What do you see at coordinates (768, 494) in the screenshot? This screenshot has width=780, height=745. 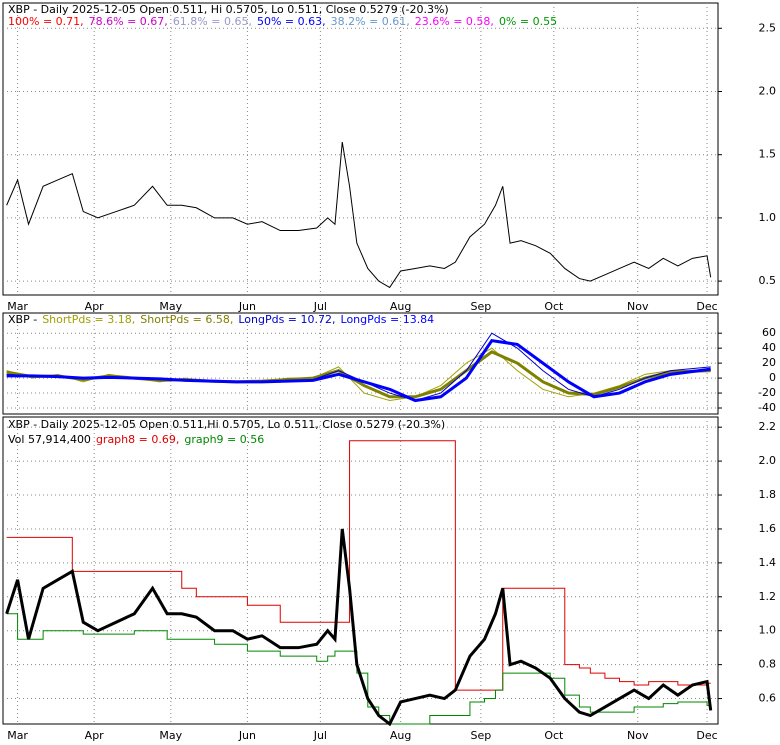 I see `y-tick-label: 1.8` at bounding box center [768, 494].